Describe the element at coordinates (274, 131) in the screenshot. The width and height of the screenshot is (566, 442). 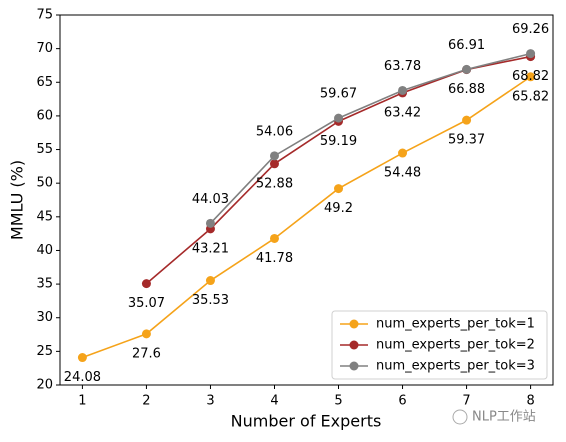
I see `data-label: 54.06` at that location.